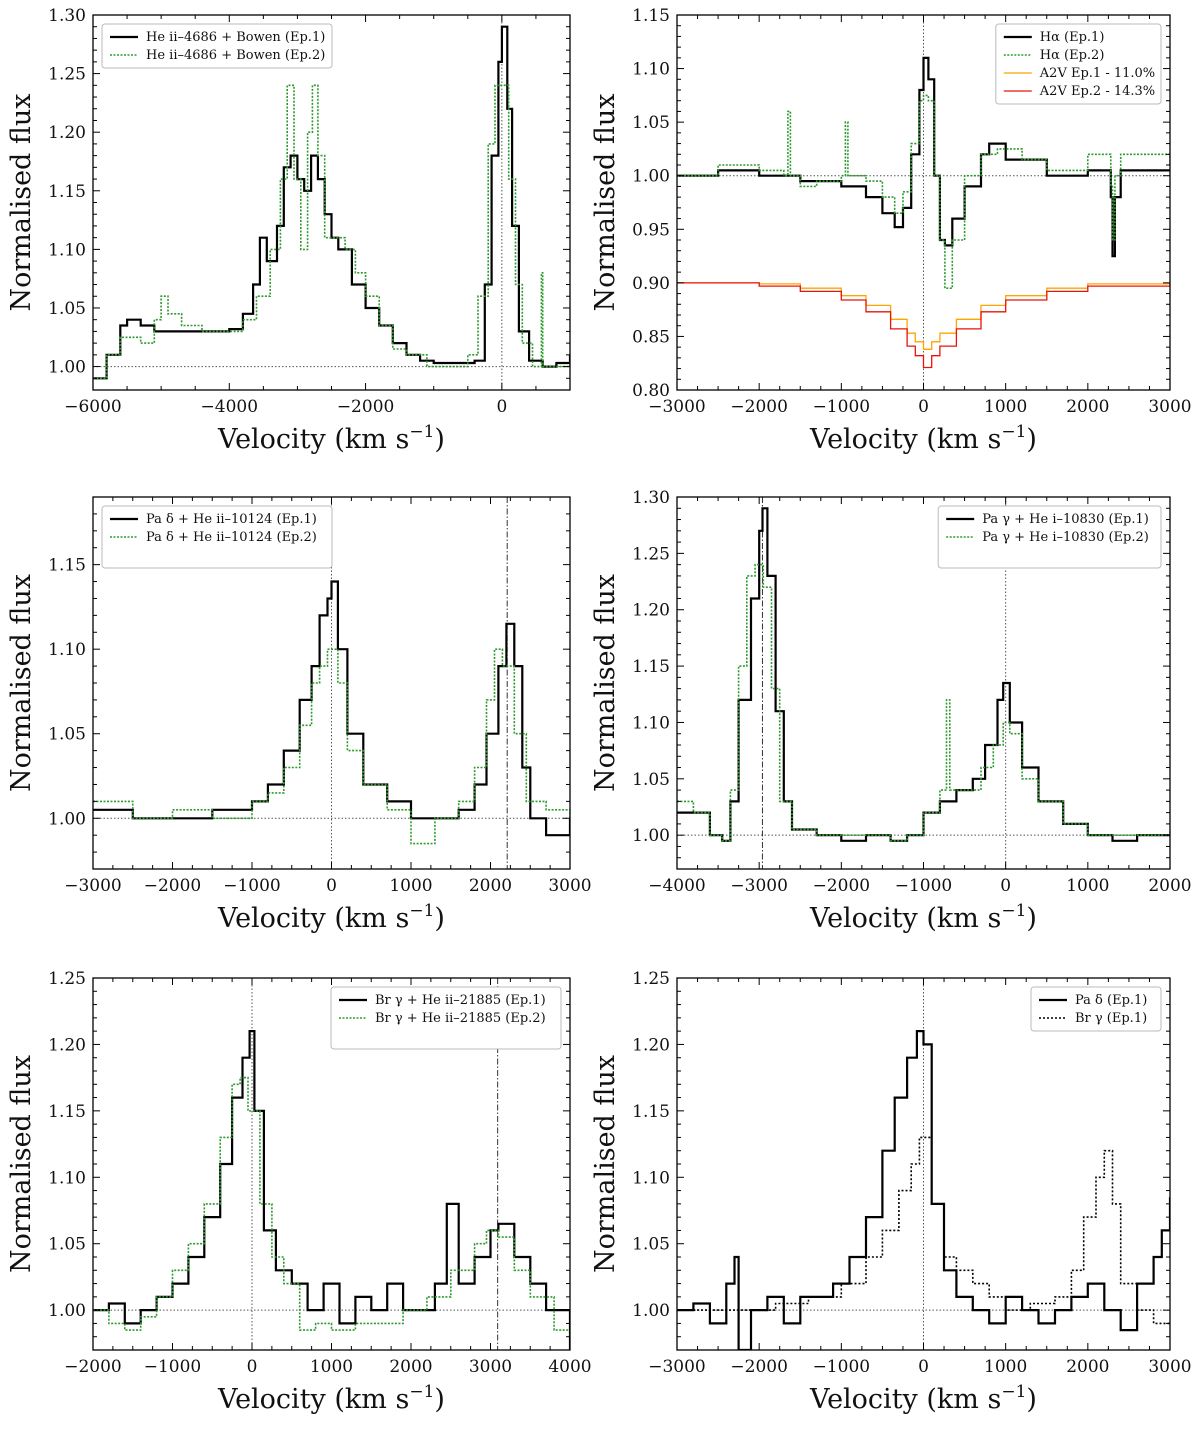  I want to click on y-tick-label: 0.90, so click(651, 284).